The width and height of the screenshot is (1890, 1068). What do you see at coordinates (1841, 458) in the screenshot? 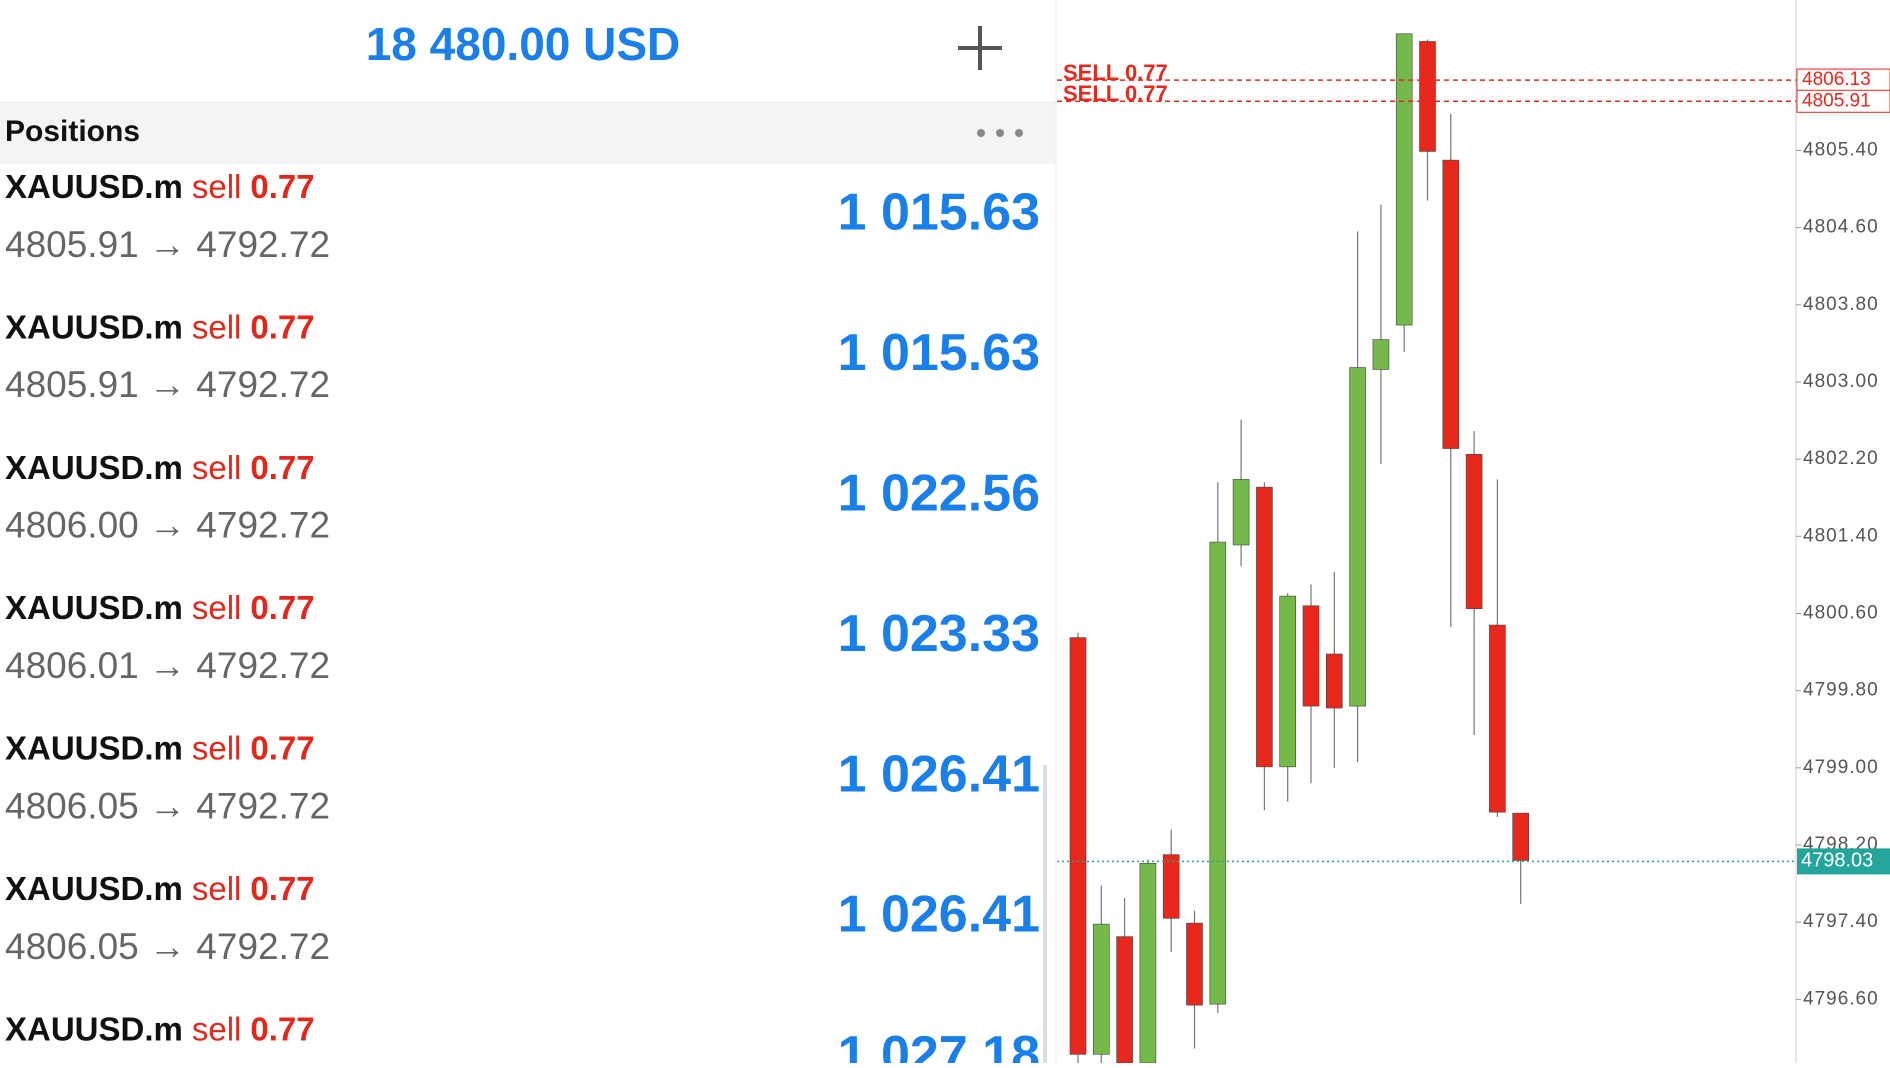
I see `y-tick-label: 4802.20` at bounding box center [1841, 458].